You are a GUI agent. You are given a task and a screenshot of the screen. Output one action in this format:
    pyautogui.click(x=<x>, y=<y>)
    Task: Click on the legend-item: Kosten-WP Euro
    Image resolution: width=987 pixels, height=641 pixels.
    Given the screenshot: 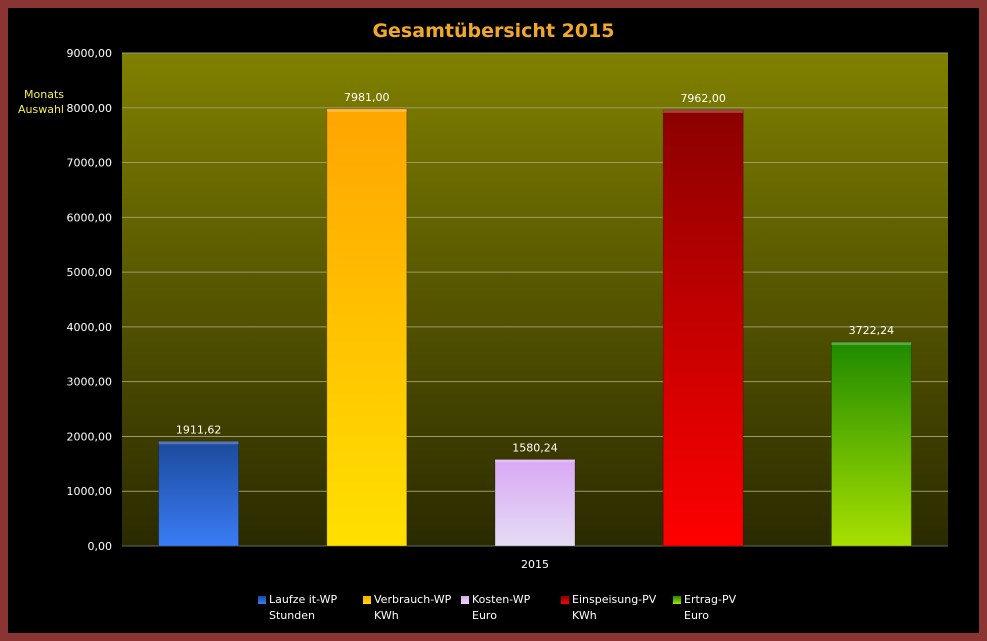 What is the action you would take?
    pyautogui.click(x=511, y=608)
    